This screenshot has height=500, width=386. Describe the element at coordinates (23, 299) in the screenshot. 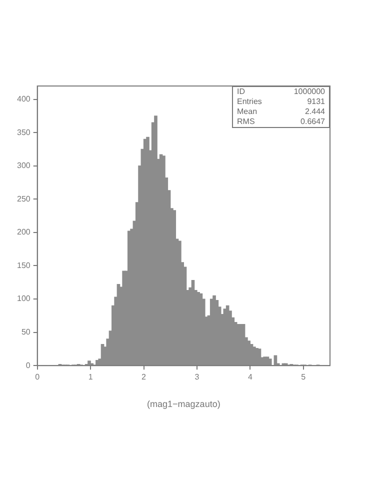

I see `y-tick-label: 100` at that location.